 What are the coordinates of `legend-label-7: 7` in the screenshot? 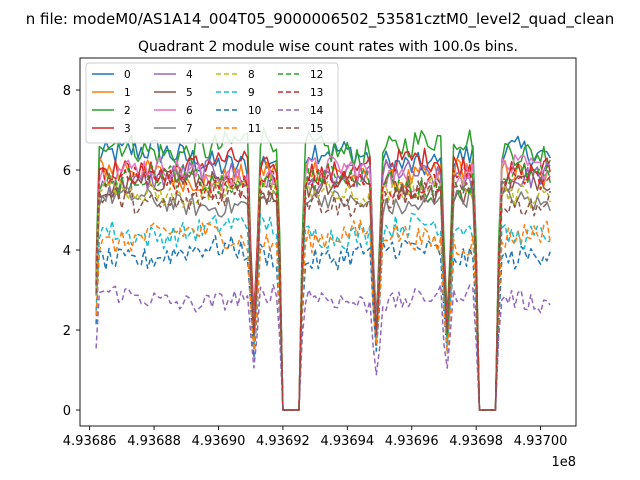 It's located at (189, 129).